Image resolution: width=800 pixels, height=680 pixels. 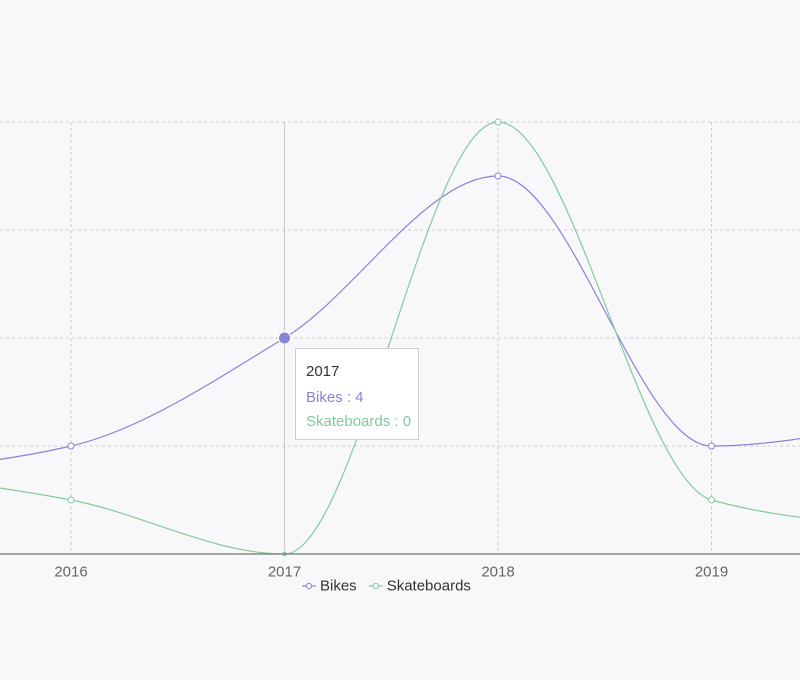 I want to click on tooltip-row-bikes: Bikes : 4, so click(x=335, y=397).